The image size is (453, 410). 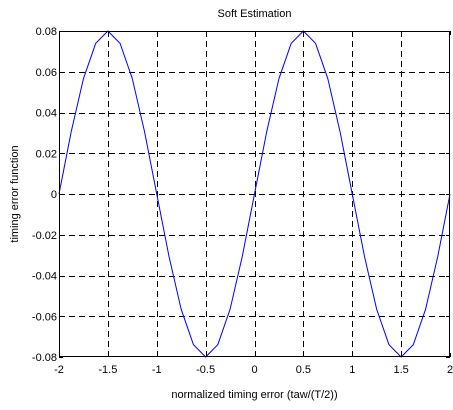 What do you see at coordinates (46, 154) in the screenshot?
I see `y-tick-label: 0.02` at bounding box center [46, 154].